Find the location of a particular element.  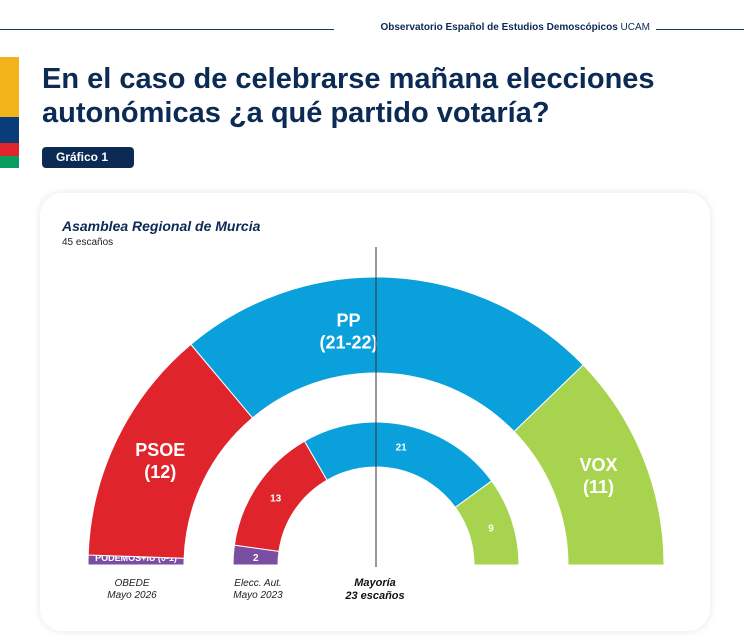

caption-obede-line2: Mayo 2026 is located at coordinates (132, 595).